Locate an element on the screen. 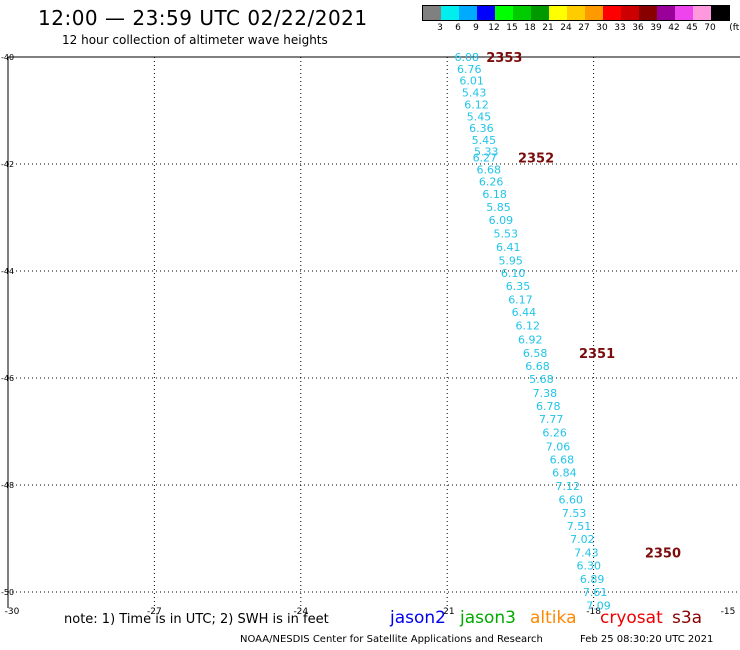 The image size is (740, 650). wave-height-value: 7.43 is located at coordinates (586, 552).